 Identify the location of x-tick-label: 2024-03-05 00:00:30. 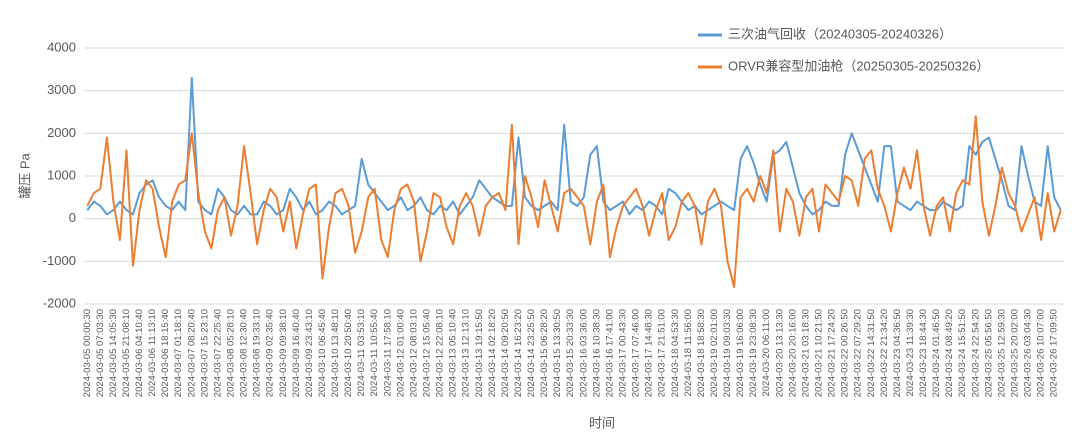
(87, 353).